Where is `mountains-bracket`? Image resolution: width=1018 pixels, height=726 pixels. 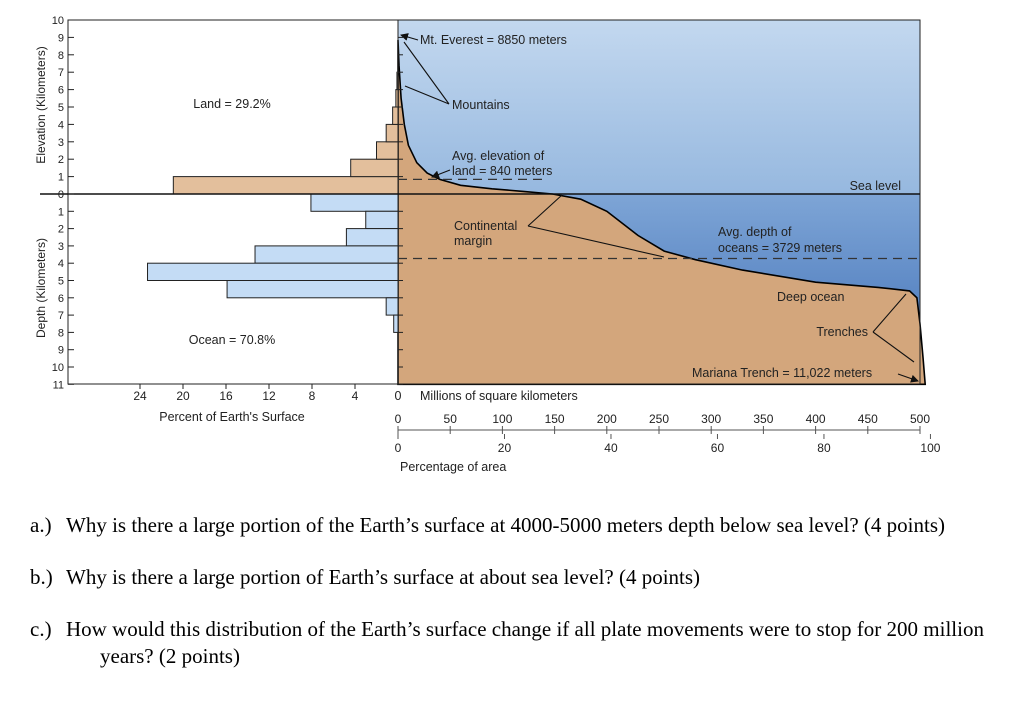 mountains-bracket is located at coordinates (426, 73).